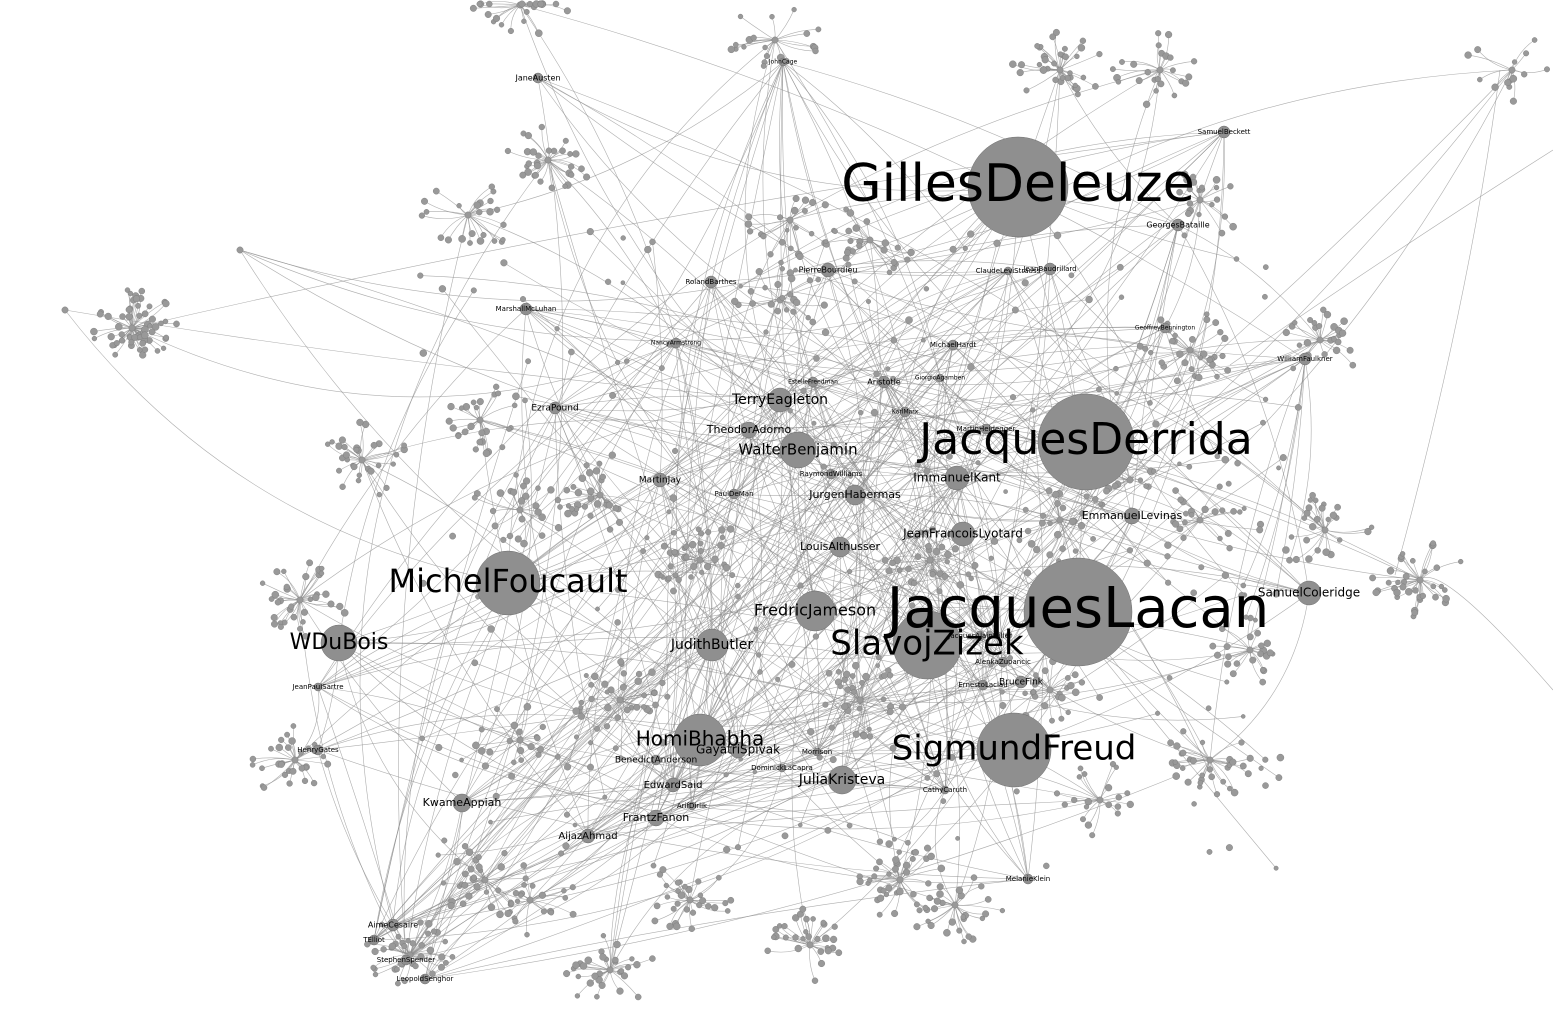 Image resolution: width=1553 pixels, height=1033 pixels. I want to click on node-ezrapound, so click(555, 408).